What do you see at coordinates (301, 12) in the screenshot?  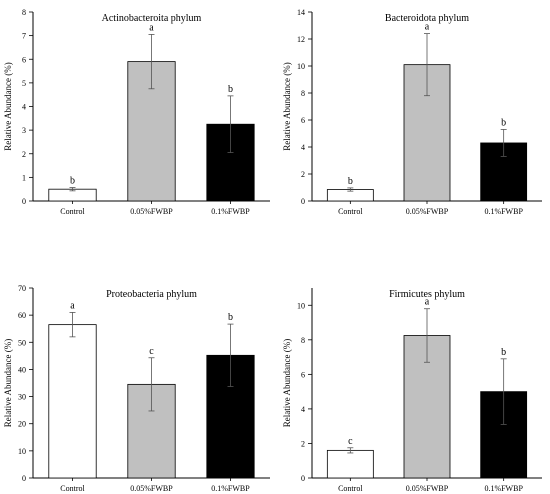 I see `y-tick-label: 14` at bounding box center [301, 12].